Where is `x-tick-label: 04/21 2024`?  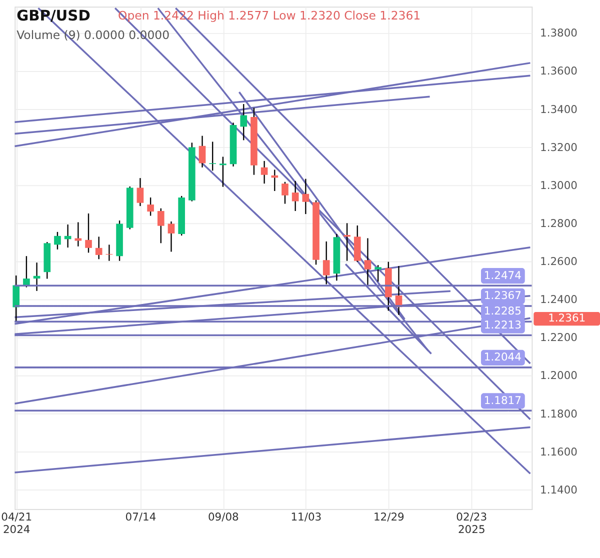
x-tick-label: 04/21 2024 is located at coordinates (16, 523).